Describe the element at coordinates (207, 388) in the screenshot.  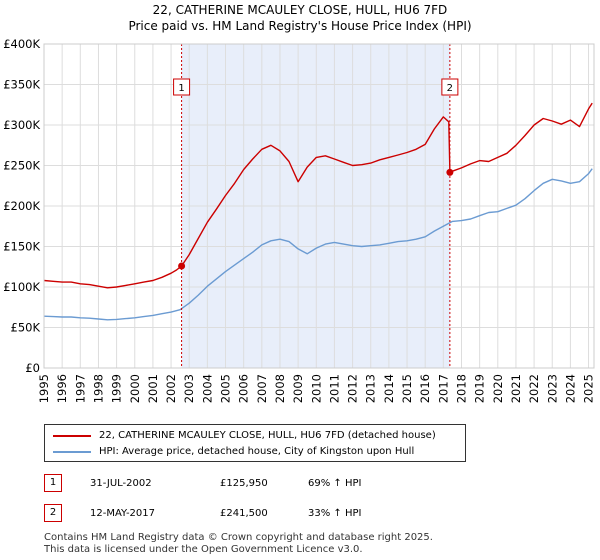
I see `x-tick-label: 2004` at that location.